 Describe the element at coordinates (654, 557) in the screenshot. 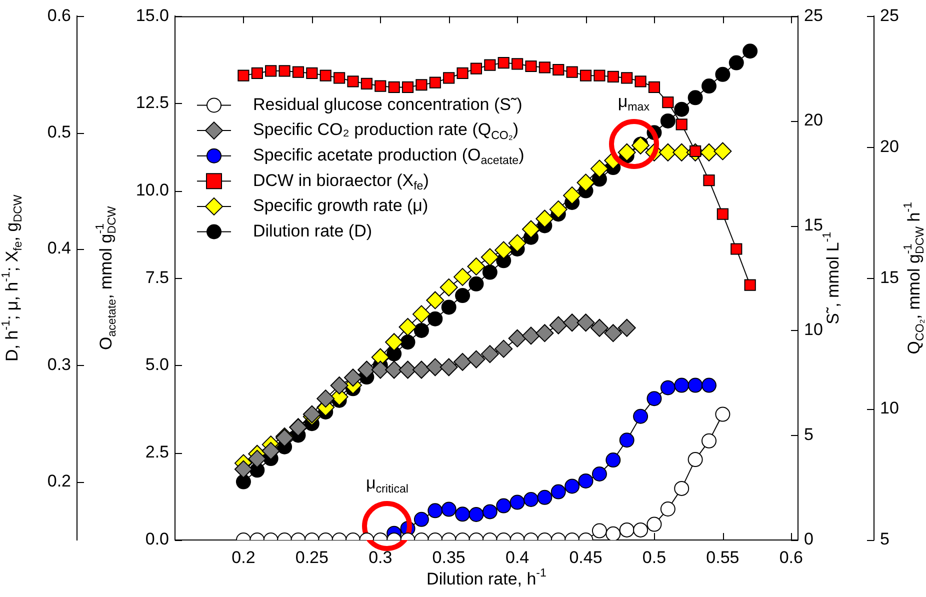

I see `x-tick-label: 0.5` at that location.